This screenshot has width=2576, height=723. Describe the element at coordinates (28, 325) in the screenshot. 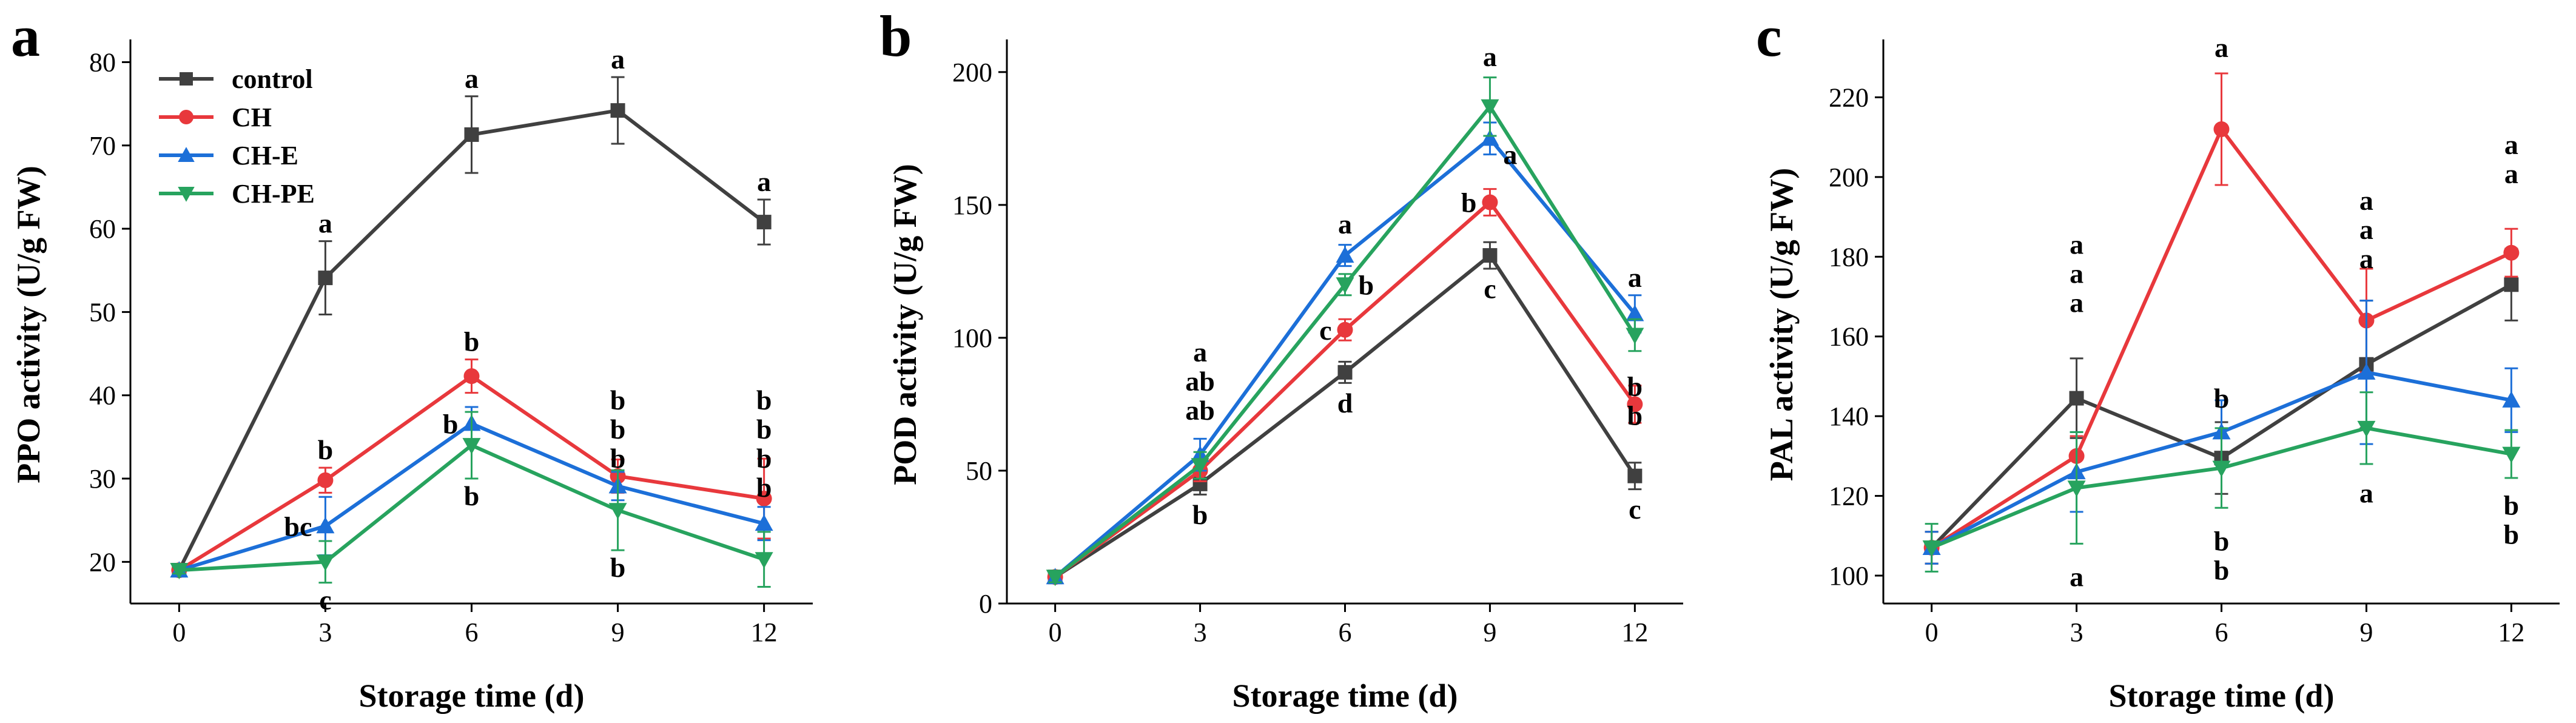

I see `y-axis-title: PPO activity (U/g FW)` at that location.